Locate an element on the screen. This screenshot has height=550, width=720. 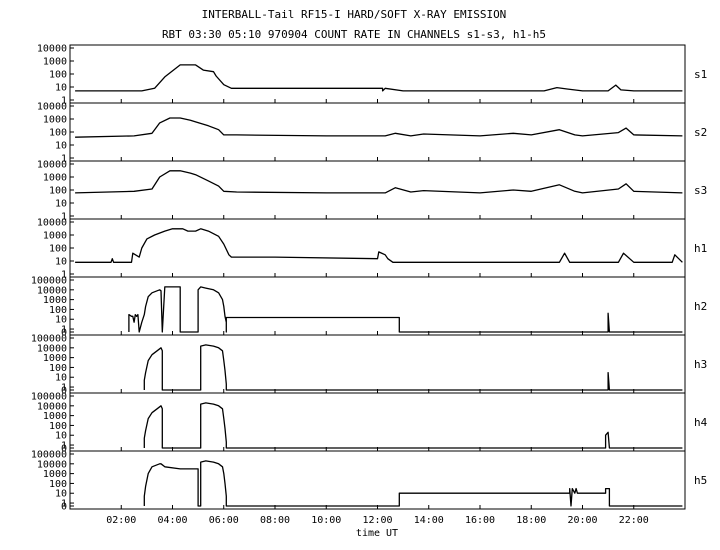
channel-label-h1: h1 is located at coordinates (700, 248).